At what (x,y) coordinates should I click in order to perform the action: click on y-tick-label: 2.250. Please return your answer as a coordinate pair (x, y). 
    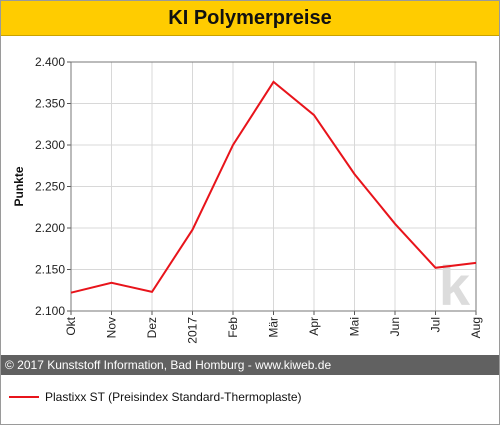
    Looking at the image, I should click on (50, 187).